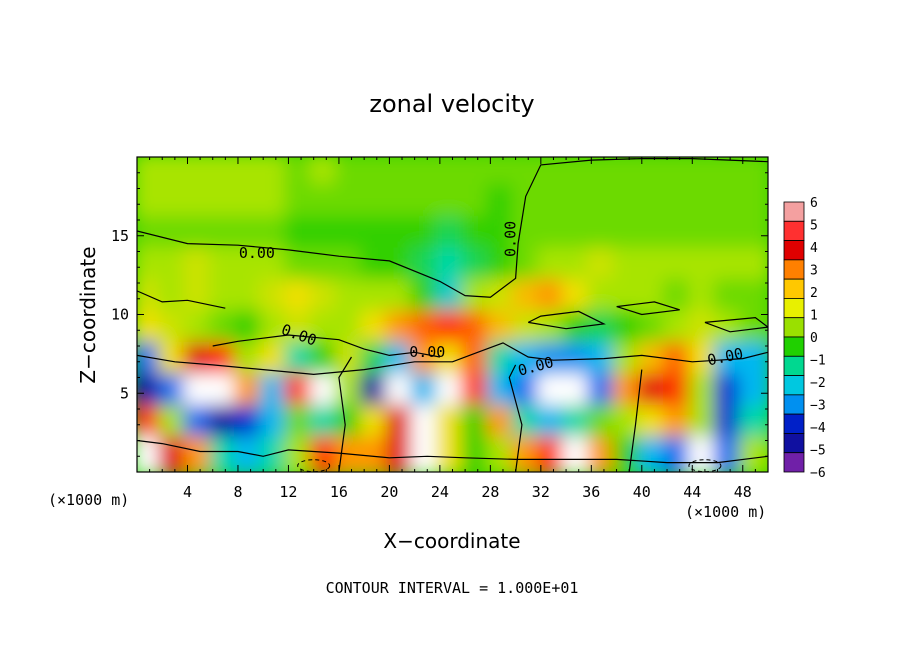 This screenshot has width=904, height=654. What do you see at coordinates (120, 315) in the screenshot?
I see `y-tick-label: 10` at bounding box center [120, 315].